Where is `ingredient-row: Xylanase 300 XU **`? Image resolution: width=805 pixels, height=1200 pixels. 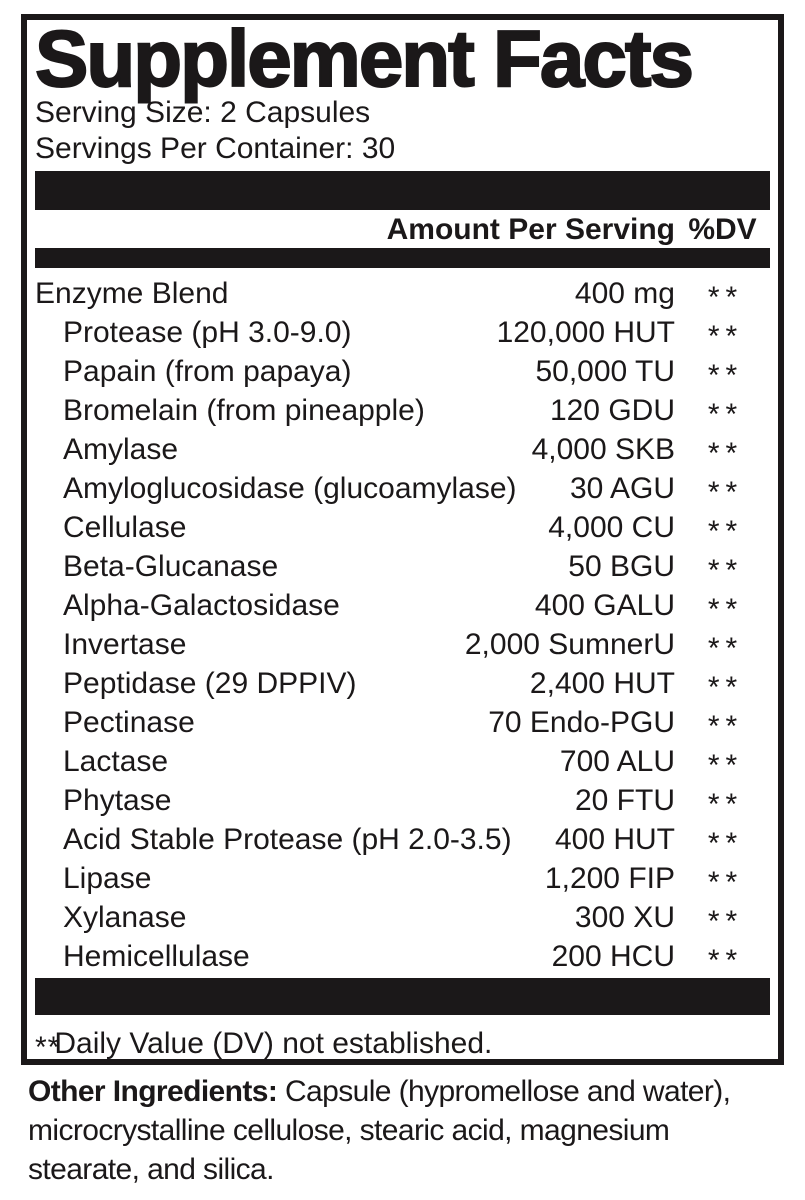 ingredient-row: Xylanase 300 XU ** is located at coordinates (402, 918).